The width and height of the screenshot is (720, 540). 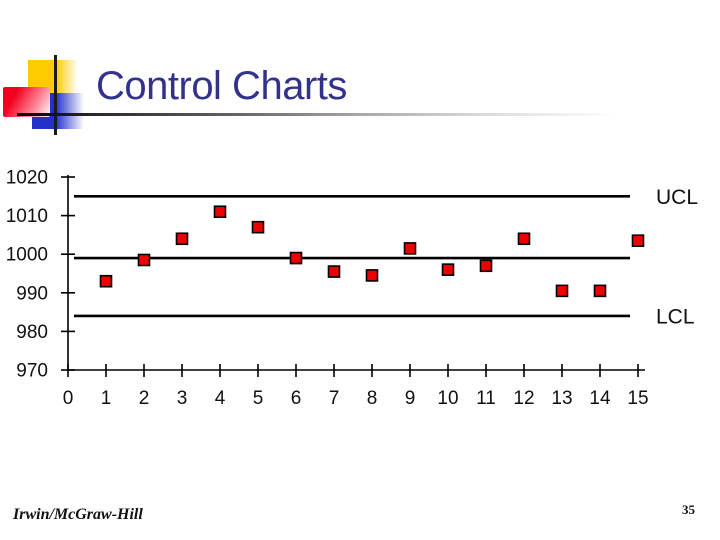 What do you see at coordinates (27, 178) in the screenshot?
I see `y-tick-label: 1020` at bounding box center [27, 178].